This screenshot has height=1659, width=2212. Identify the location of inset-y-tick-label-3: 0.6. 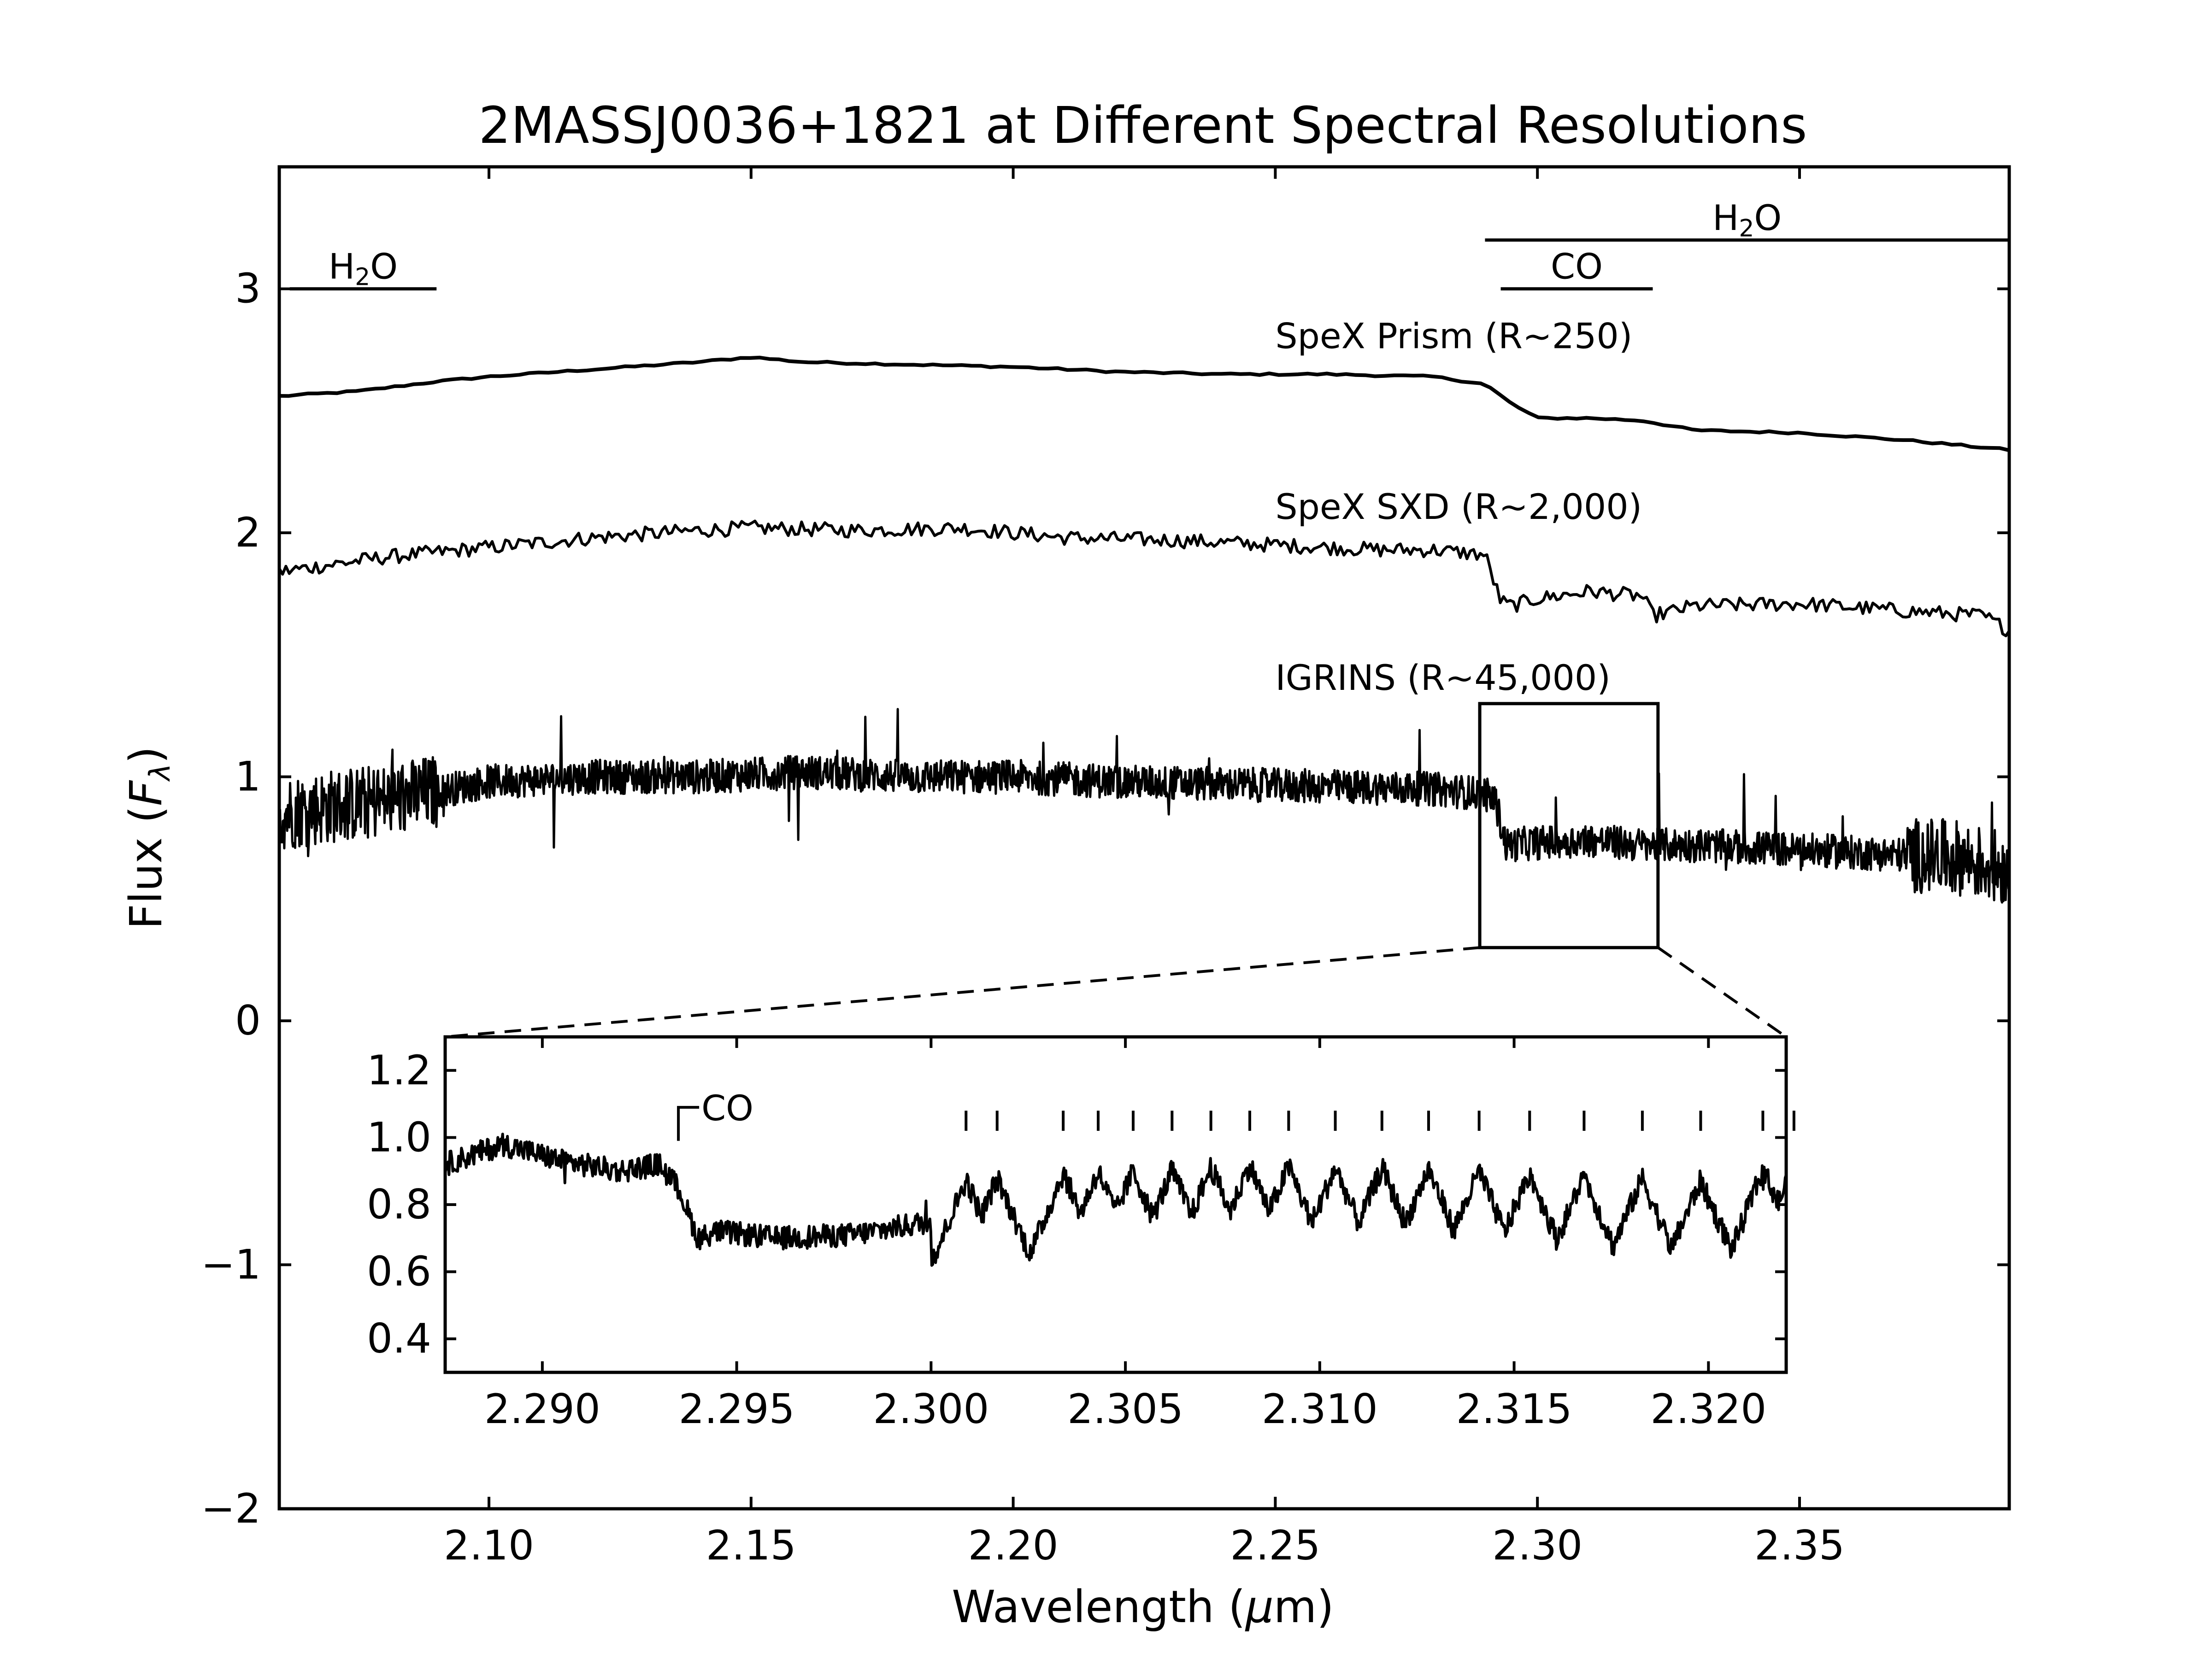
(399, 1271).